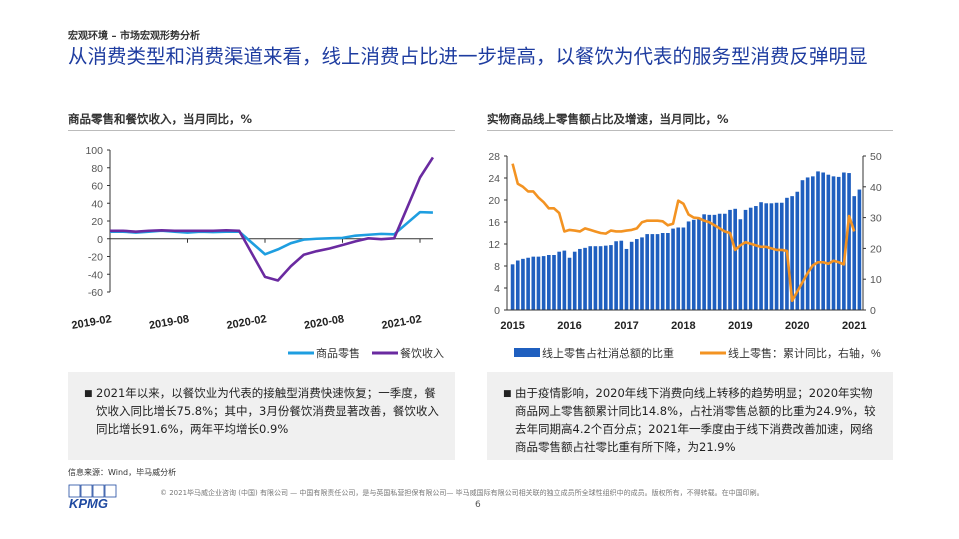 The image size is (959, 539). Describe the element at coordinates (494, 223) in the screenshot. I see `y-tick-label-left: 16` at that location.